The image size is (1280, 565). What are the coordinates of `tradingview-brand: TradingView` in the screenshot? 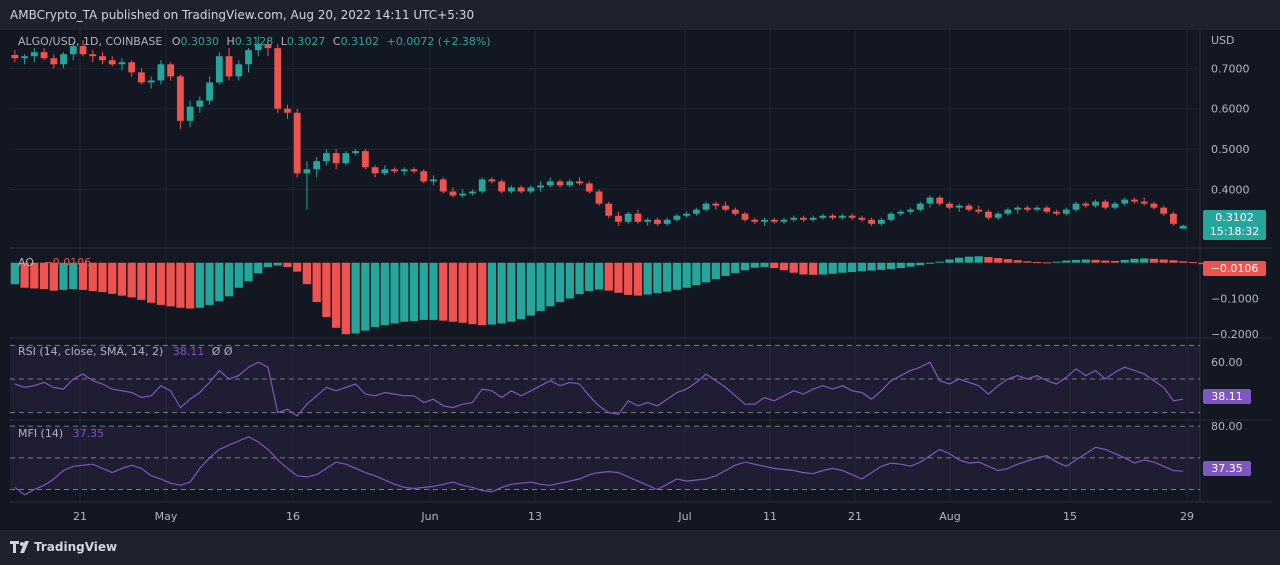 It's located at (76, 547).